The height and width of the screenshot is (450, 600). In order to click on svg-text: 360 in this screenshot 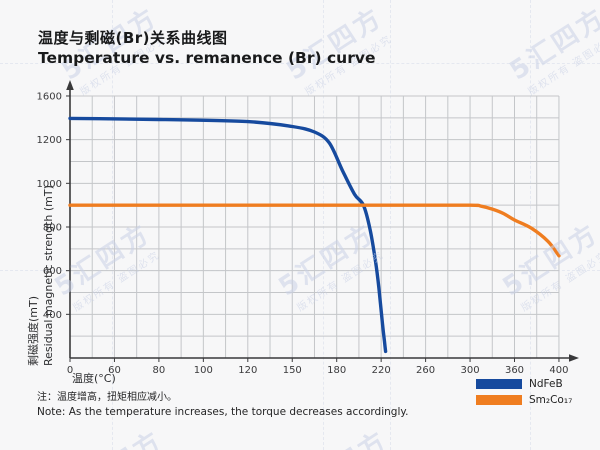, I will do `click(514, 370)`.